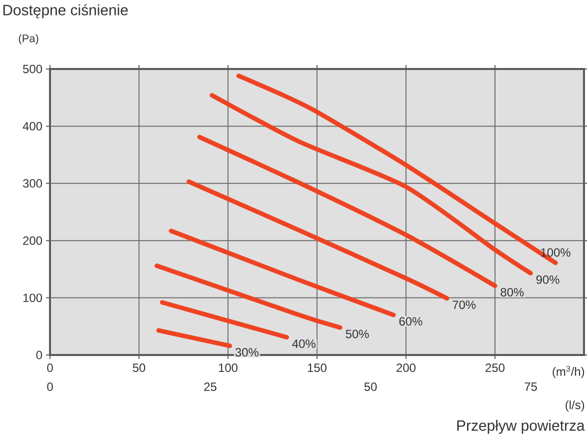  I want to click on y-tick-label: 0, so click(39, 355).